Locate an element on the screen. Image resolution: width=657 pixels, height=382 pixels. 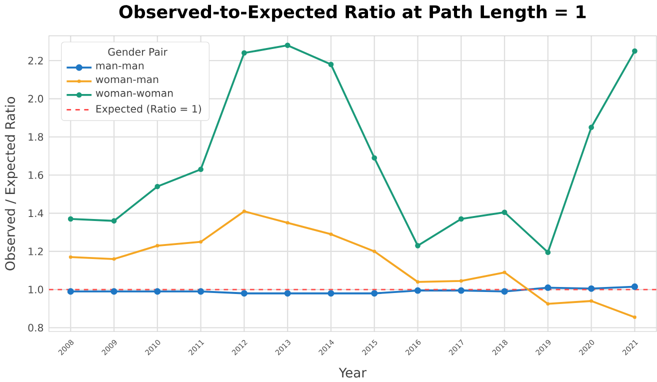
x-axis-title: Year is located at coordinates (352, 373).